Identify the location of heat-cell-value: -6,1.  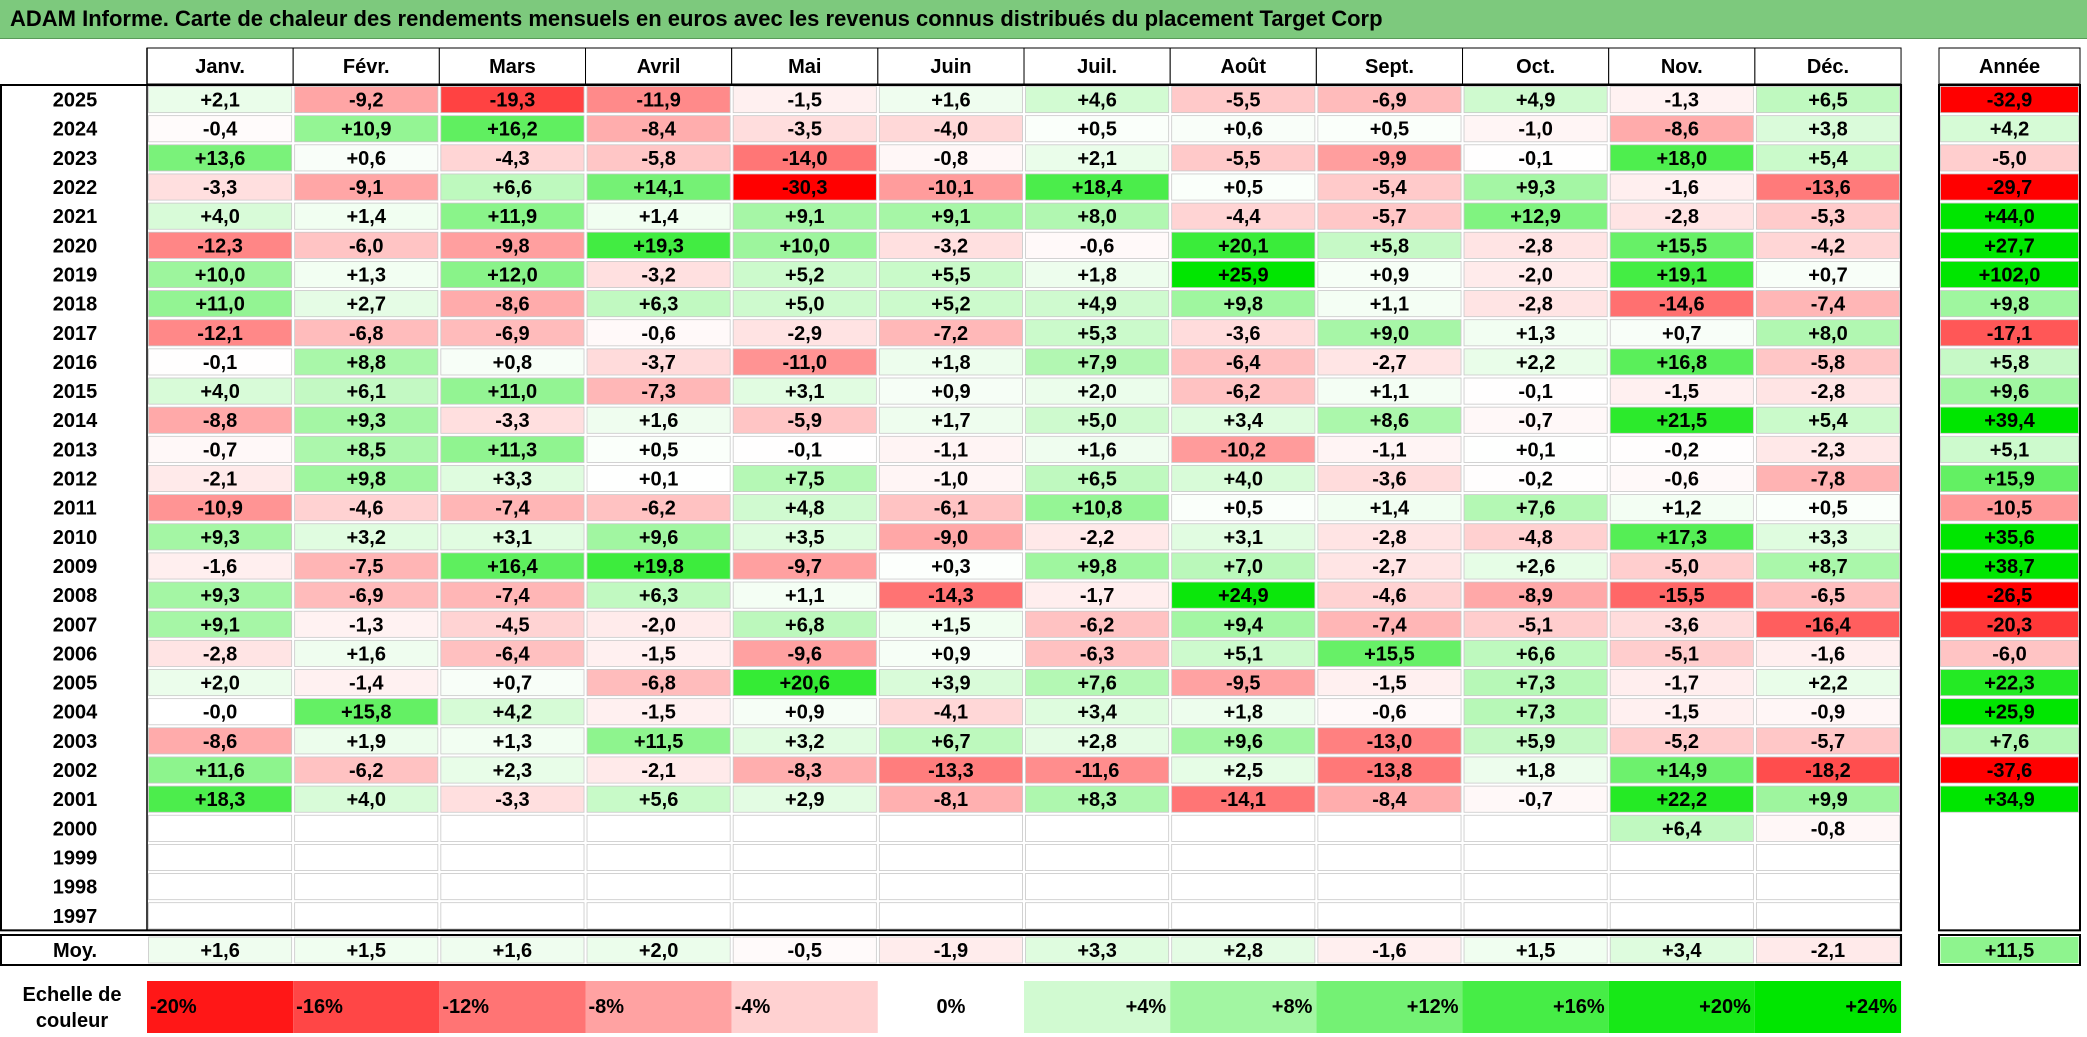
(951, 509).